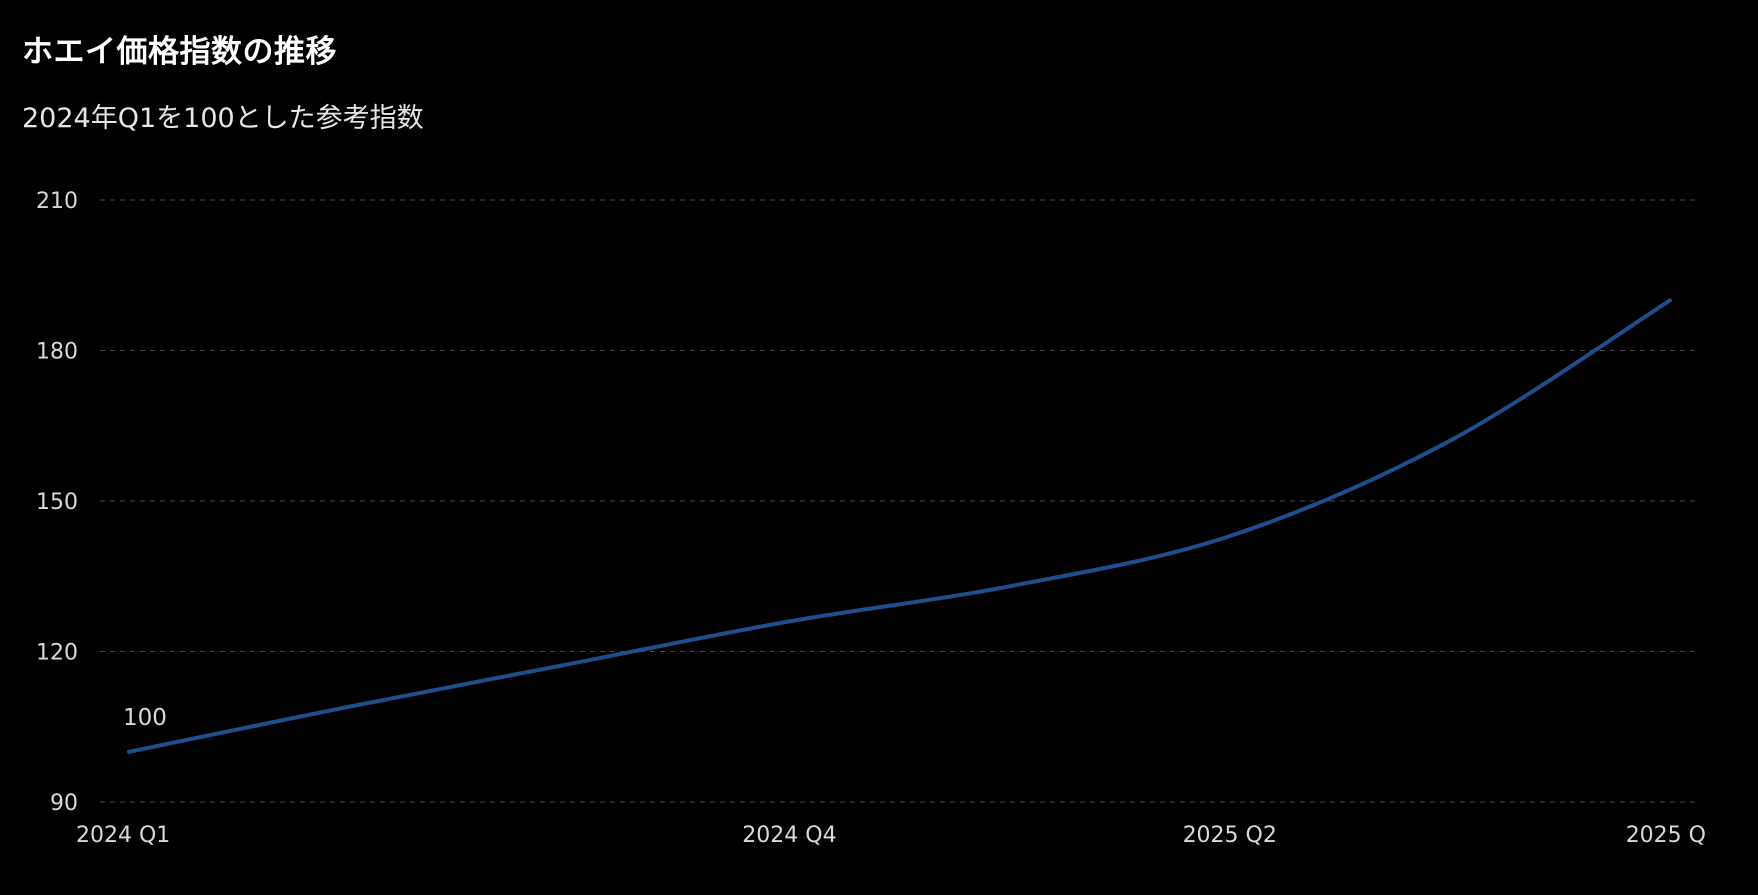 The height and width of the screenshot is (895, 1758). I want to click on data-label: 100, so click(145, 718).